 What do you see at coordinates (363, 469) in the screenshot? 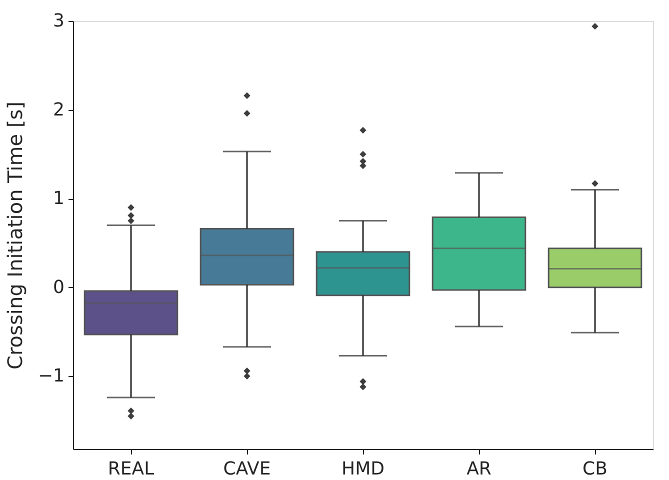
I see `x-tick-label: HMD` at bounding box center [363, 469].